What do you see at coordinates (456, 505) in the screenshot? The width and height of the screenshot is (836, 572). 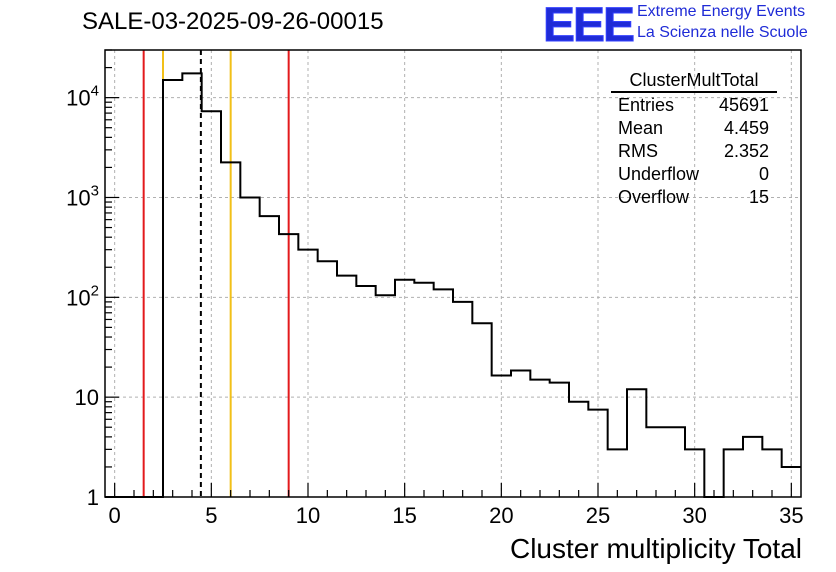 I see `x-axis: 0 5 10 15 20 25 30 35` at bounding box center [456, 505].